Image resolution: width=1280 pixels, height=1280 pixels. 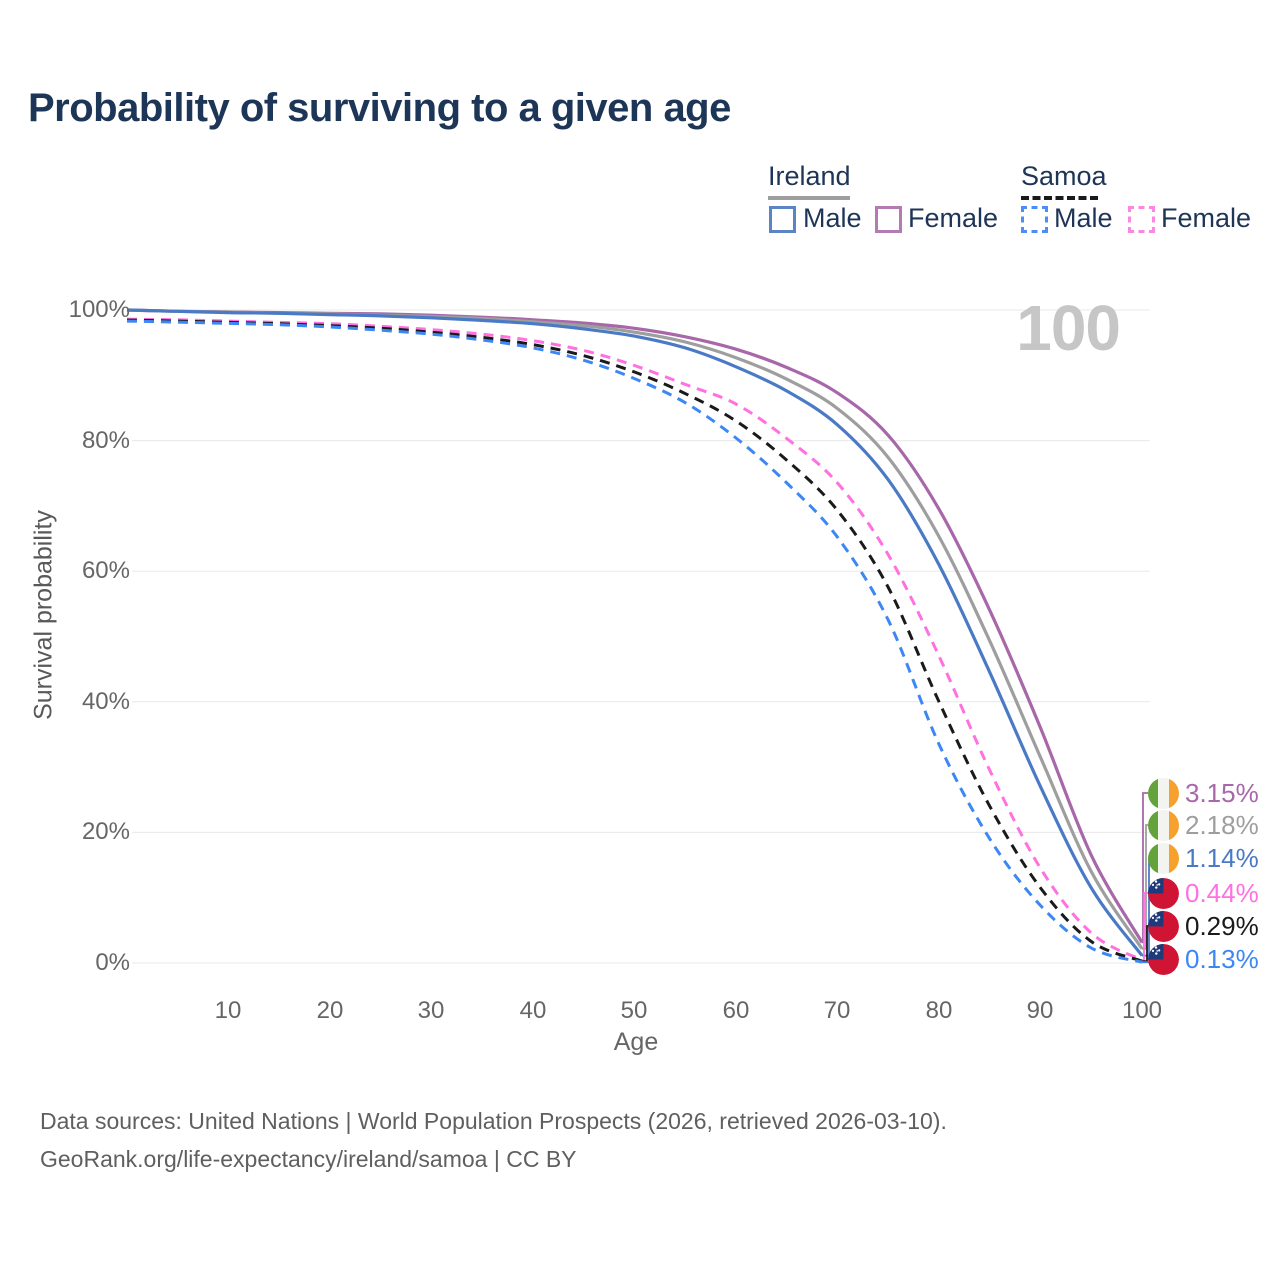 What do you see at coordinates (1222, 825) in the screenshot?
I see `end-value-ireland-both: 2.18%` at bounding box center [1222, 825].